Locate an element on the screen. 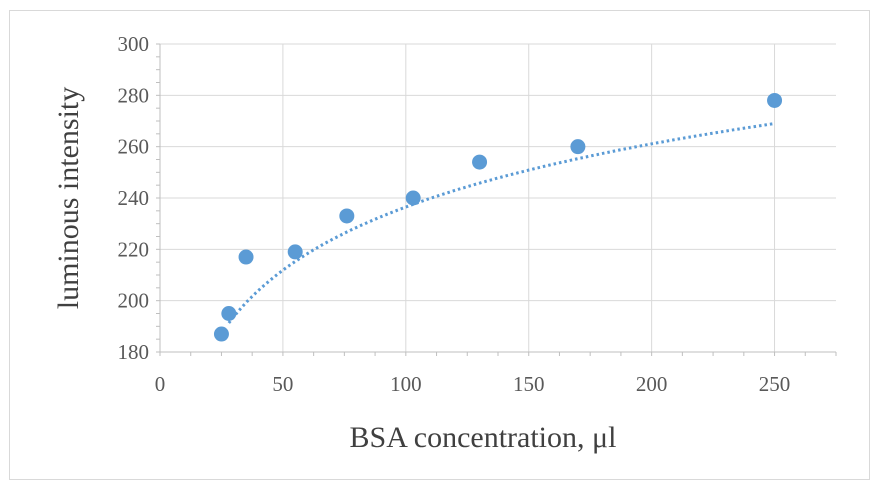 Image resolution: width=875 pixels, height=480 pixels. x-axis-title: BSA concentration, μl is located at coordinates (483, 437).